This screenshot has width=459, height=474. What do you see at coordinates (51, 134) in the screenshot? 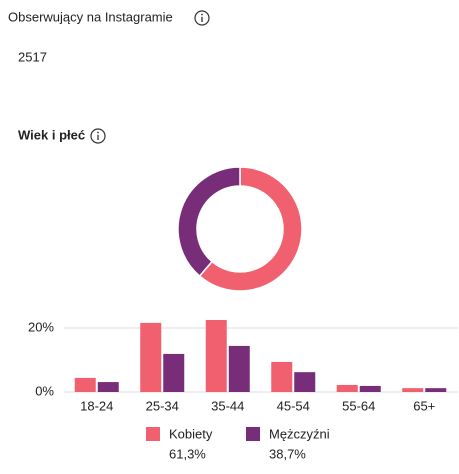
I see `section-title: Wiek i płeć` at bounding box center [51, 134].